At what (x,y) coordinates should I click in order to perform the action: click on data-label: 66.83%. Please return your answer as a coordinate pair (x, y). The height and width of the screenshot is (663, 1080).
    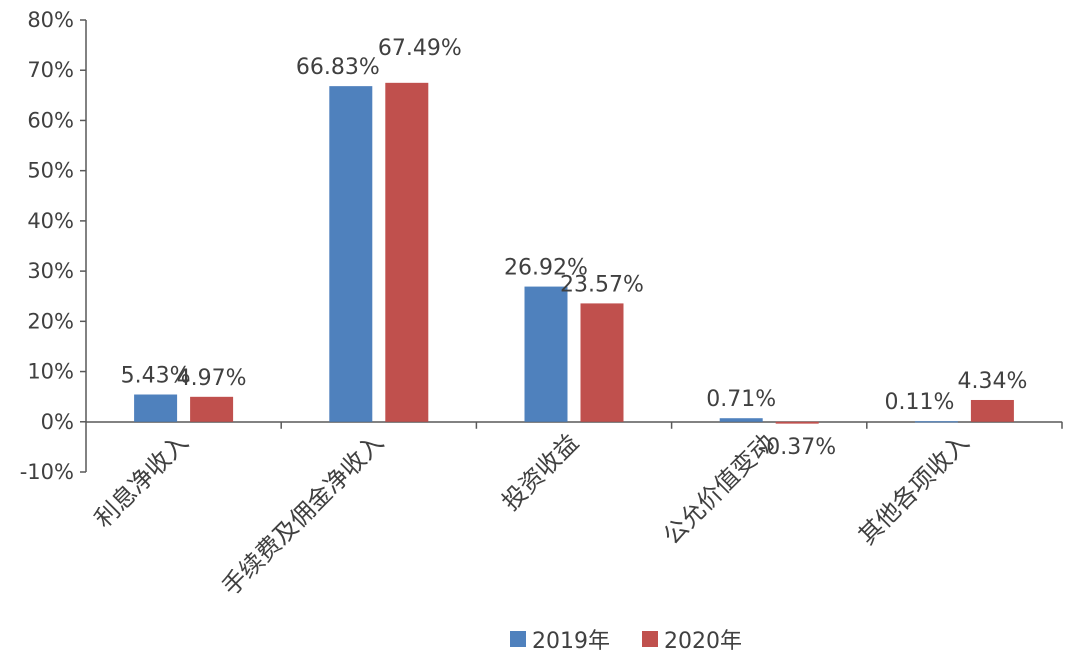
    Looking at the image, I should click on (338, 67).